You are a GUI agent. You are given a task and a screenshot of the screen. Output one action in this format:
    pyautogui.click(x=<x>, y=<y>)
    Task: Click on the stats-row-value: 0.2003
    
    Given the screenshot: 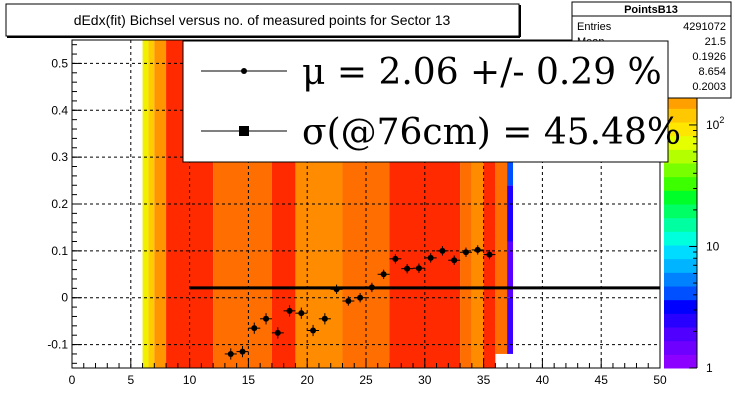 What is the action you would take?
    pyautogui.click(x=709, y=87)
    